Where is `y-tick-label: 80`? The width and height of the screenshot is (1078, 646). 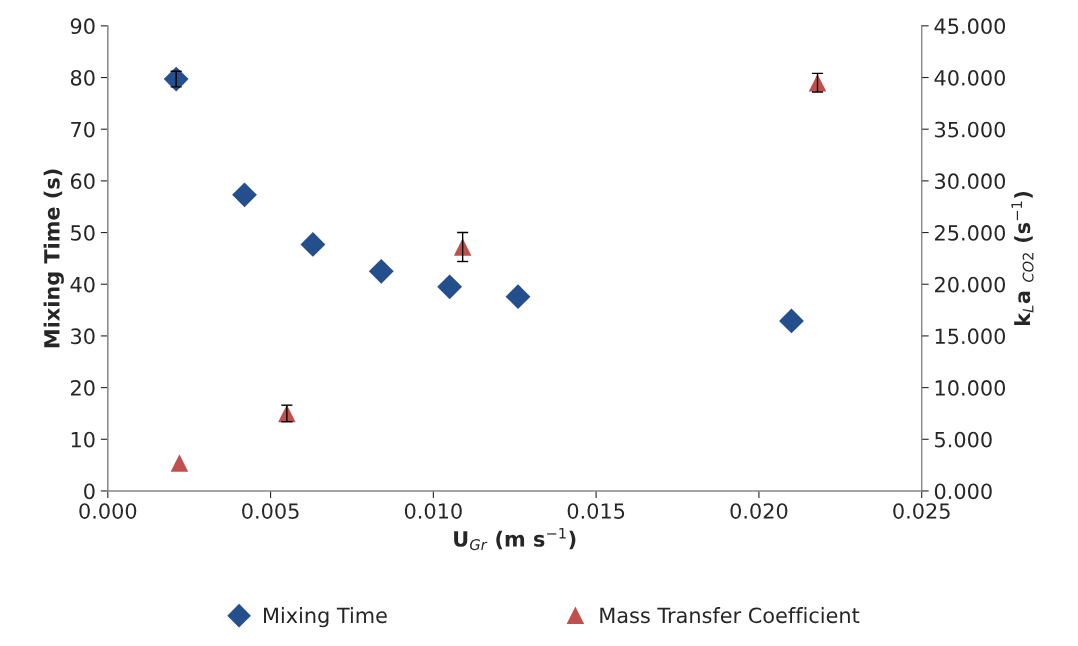 y-tick-label: 80 is located at coordinates (82, 77).